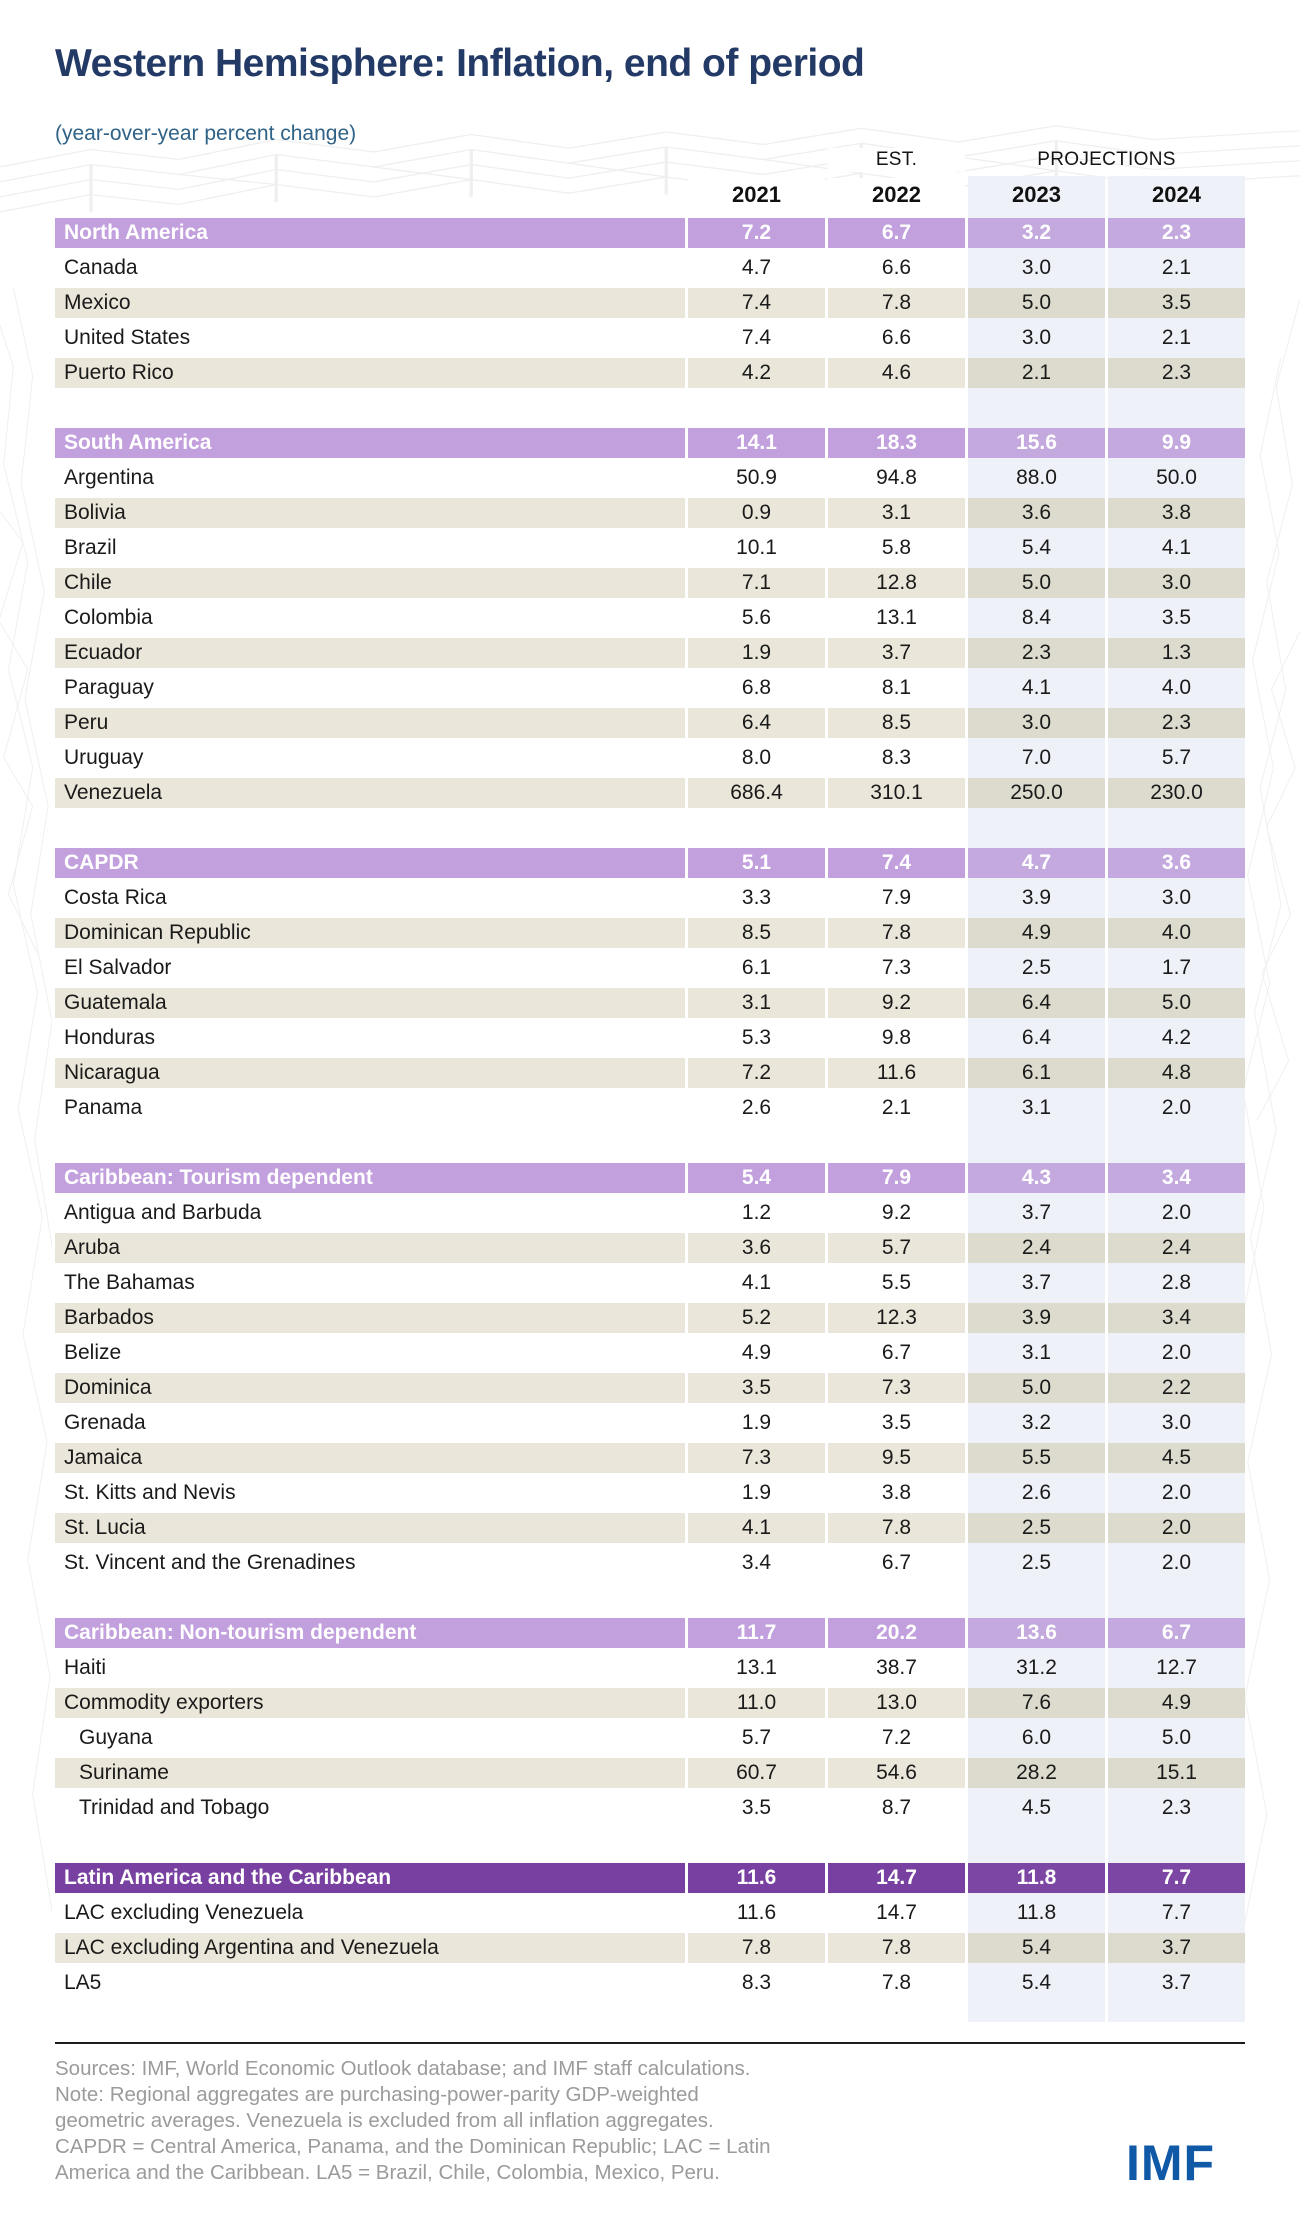 The height and width of the screenshot is (2232, 1300). What do you see at coordinates (370, 1073) in the screenshot?
I see `row-label: Nicaragua` at bounding box center [370, 1073].